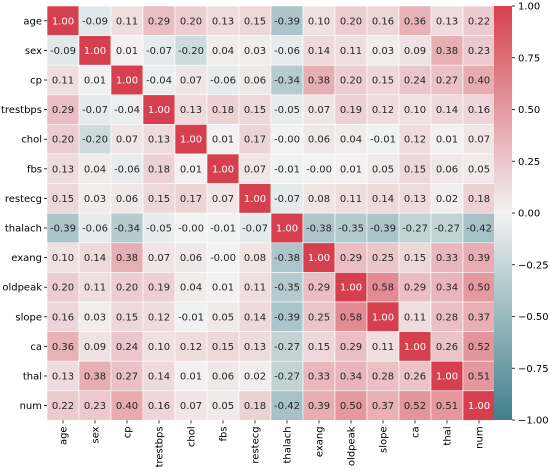 This screenshot has height=471, width=550. What do you see at coordinates (95, 317) in the screenshot?
I see `cell-value-label: 0.03` at bounding box center [95, 317].